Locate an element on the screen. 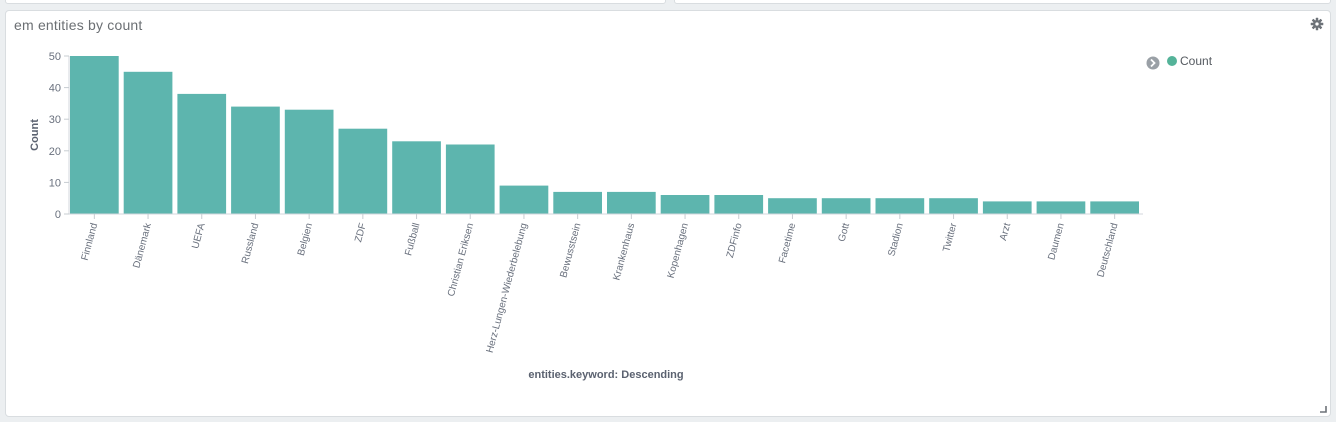  legend-swatch is located at coordinates (1172, 61).